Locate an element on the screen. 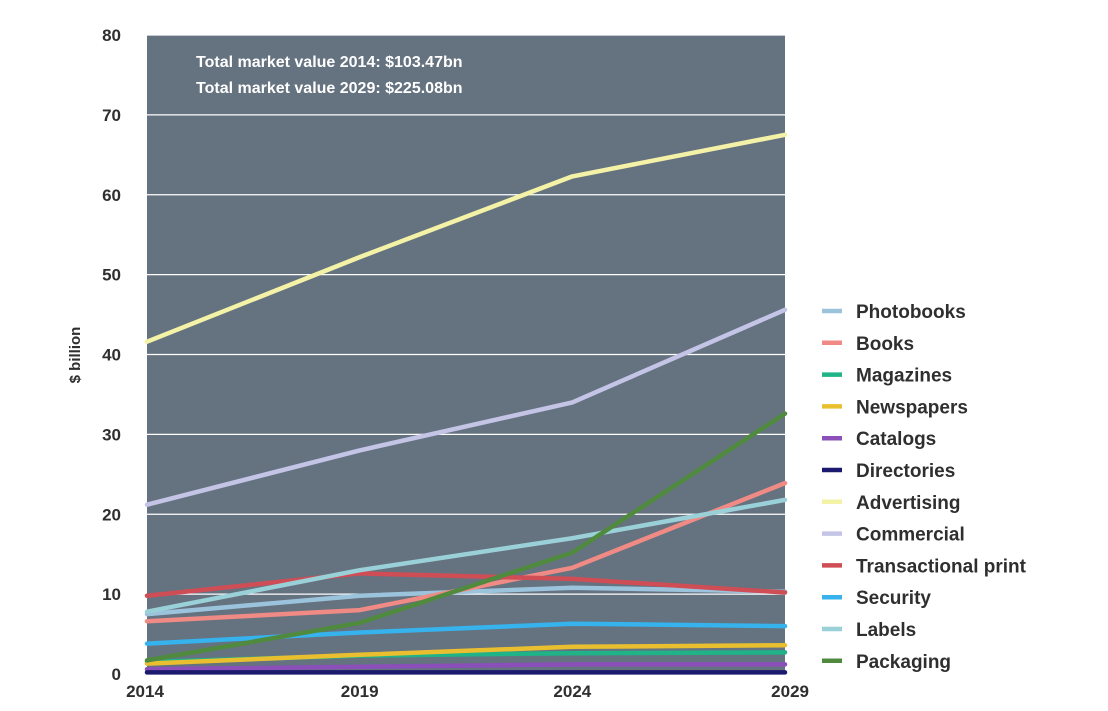 The width and height of the screenshot is (1108, 711). legend-label: Directories is located at coordinates (905, 471).